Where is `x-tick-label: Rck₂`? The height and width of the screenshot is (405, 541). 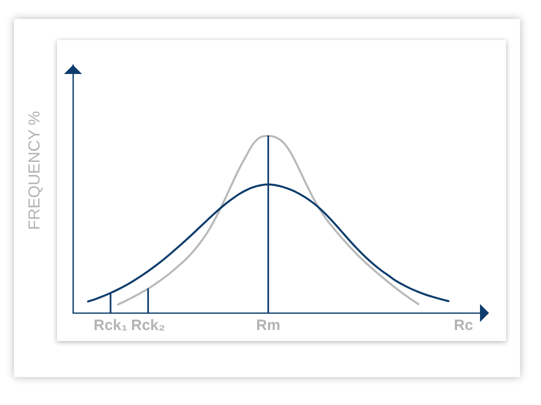
x-tick-label: Rck₂ is located at coordinates (148, 325).